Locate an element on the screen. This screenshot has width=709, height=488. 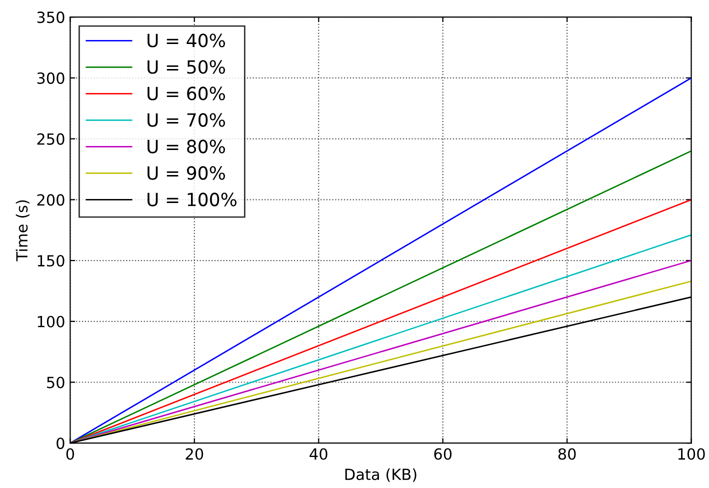
y-tick-label: 200 is located at coordinates (50, 200).